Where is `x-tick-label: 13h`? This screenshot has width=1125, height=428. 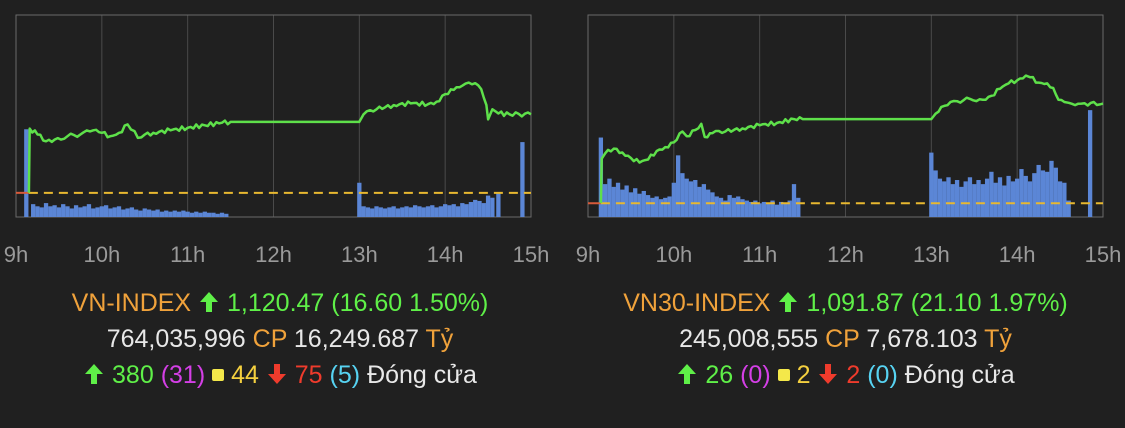 x-tick-label: 13h is located at coordinates (931, 254).